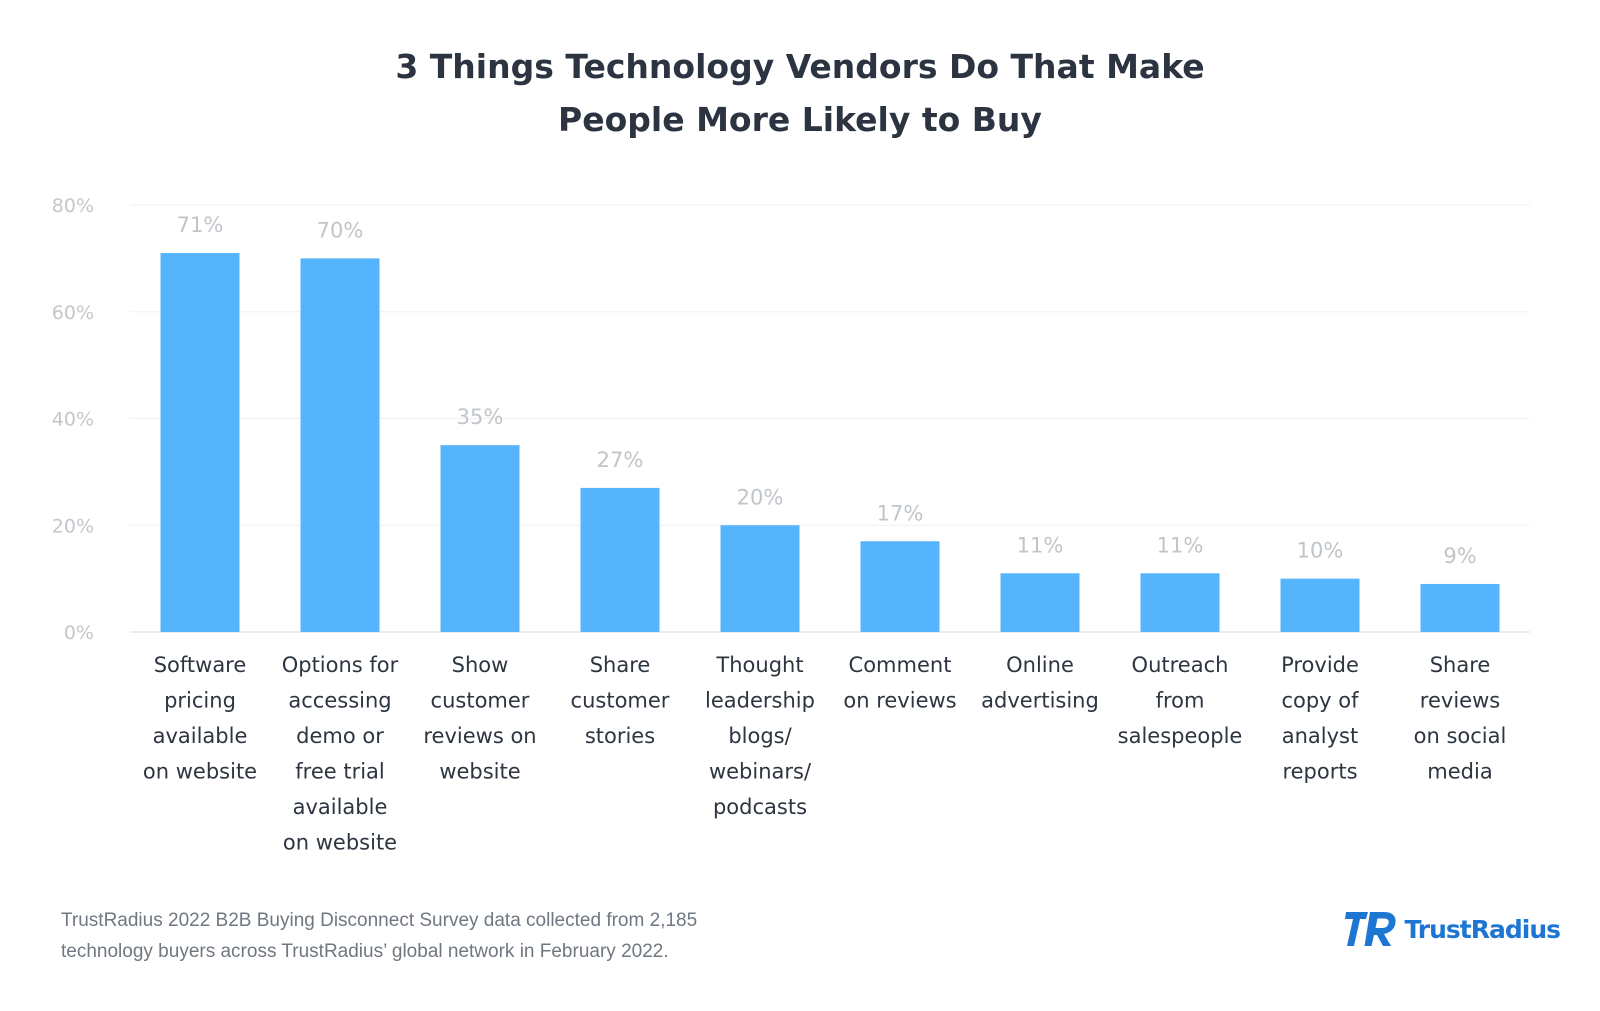  Describe the element at coordinates (339, 701) in the screenshot. I see `x-category-label-line: accessing` at that location.